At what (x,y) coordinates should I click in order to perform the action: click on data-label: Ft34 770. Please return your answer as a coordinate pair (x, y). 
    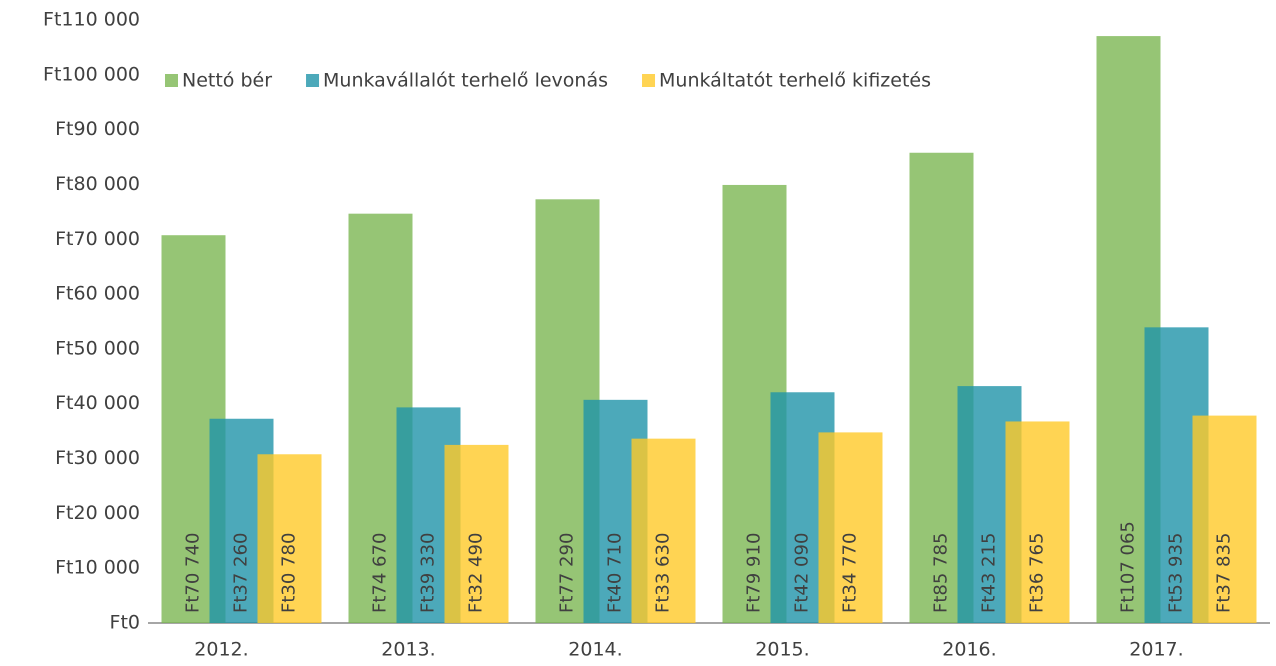
    Looking at the image, I should click on (850, 573).